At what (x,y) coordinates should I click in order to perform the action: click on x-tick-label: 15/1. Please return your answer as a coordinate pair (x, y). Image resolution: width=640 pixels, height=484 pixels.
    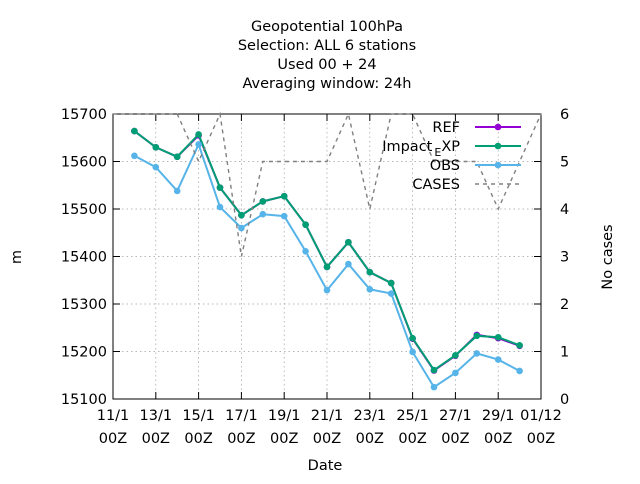
    Looking at the image, I should click on (198, 416).